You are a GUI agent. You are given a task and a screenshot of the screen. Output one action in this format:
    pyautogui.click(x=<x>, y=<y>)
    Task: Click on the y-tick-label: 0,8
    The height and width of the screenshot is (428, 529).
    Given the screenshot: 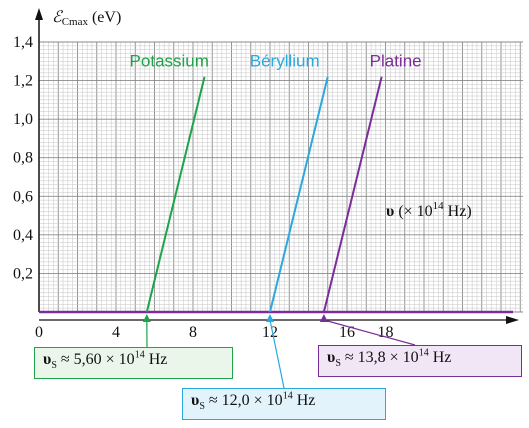 What is the action you would take?
    pyautogui.click(x=23, y=158)
    